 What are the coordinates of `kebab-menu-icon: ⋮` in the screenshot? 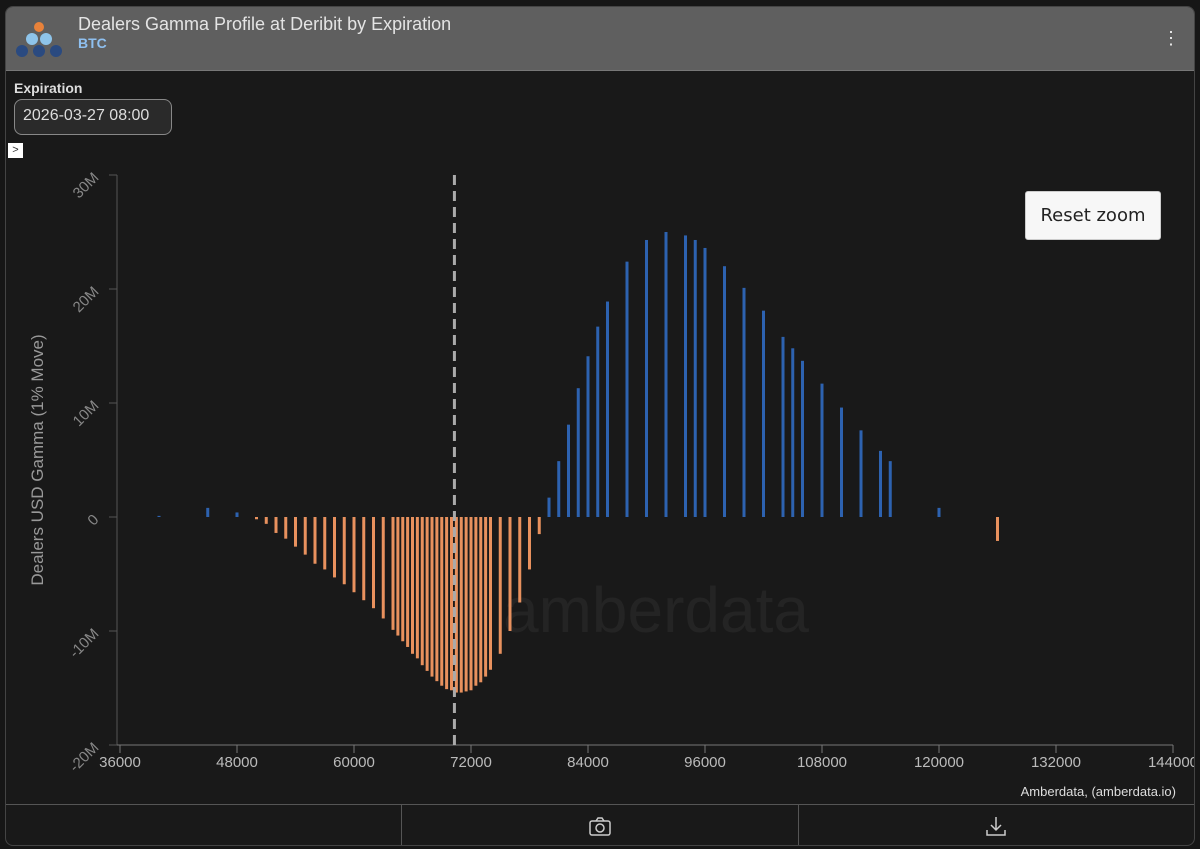 It's located at (1171, 38).